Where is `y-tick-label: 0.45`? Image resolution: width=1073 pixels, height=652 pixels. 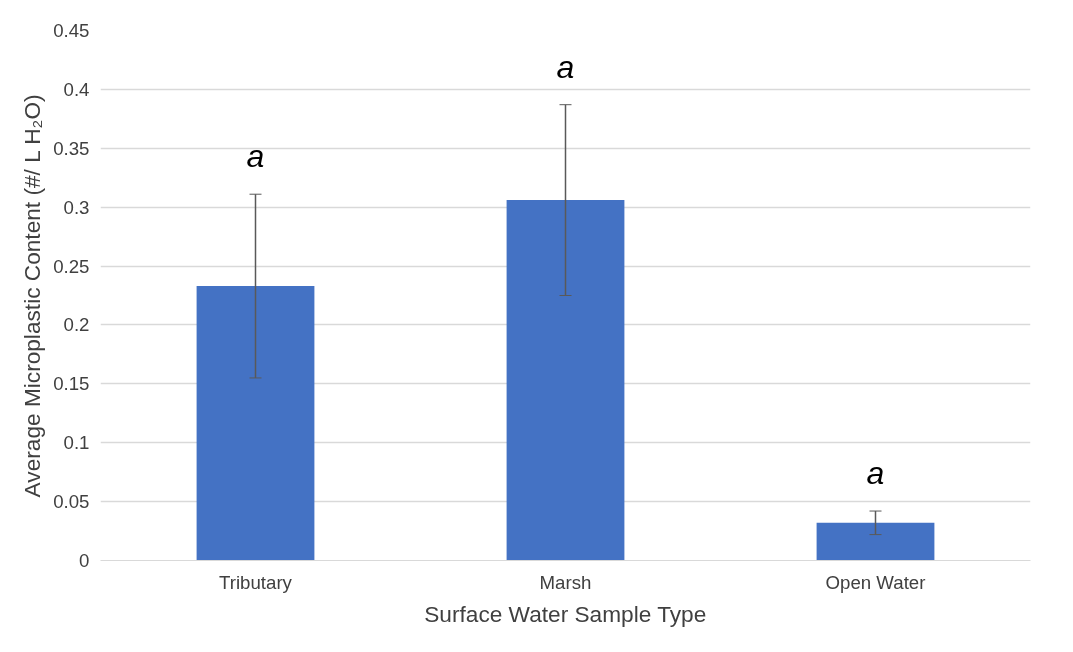
y-tick-label: 0.45 is located at coordinates (71, 30).